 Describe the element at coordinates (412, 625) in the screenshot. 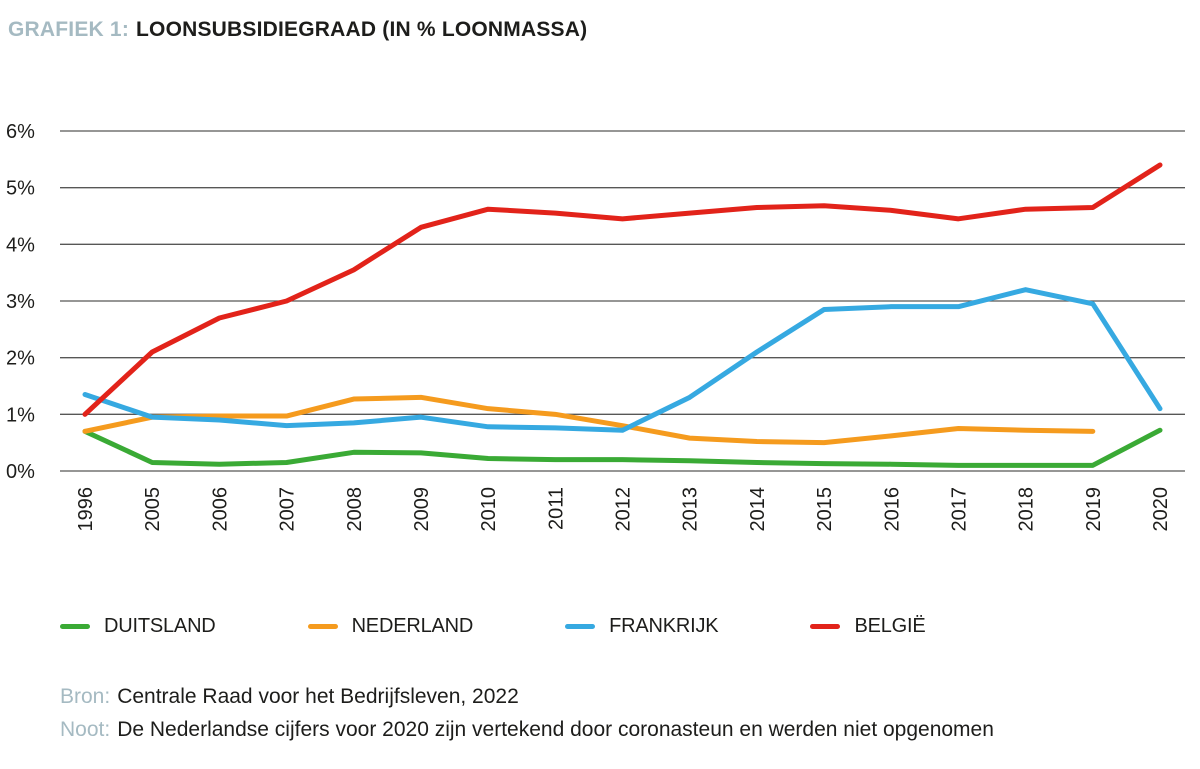

I see `legend-label-nederland: NEDERLAND` at that location.